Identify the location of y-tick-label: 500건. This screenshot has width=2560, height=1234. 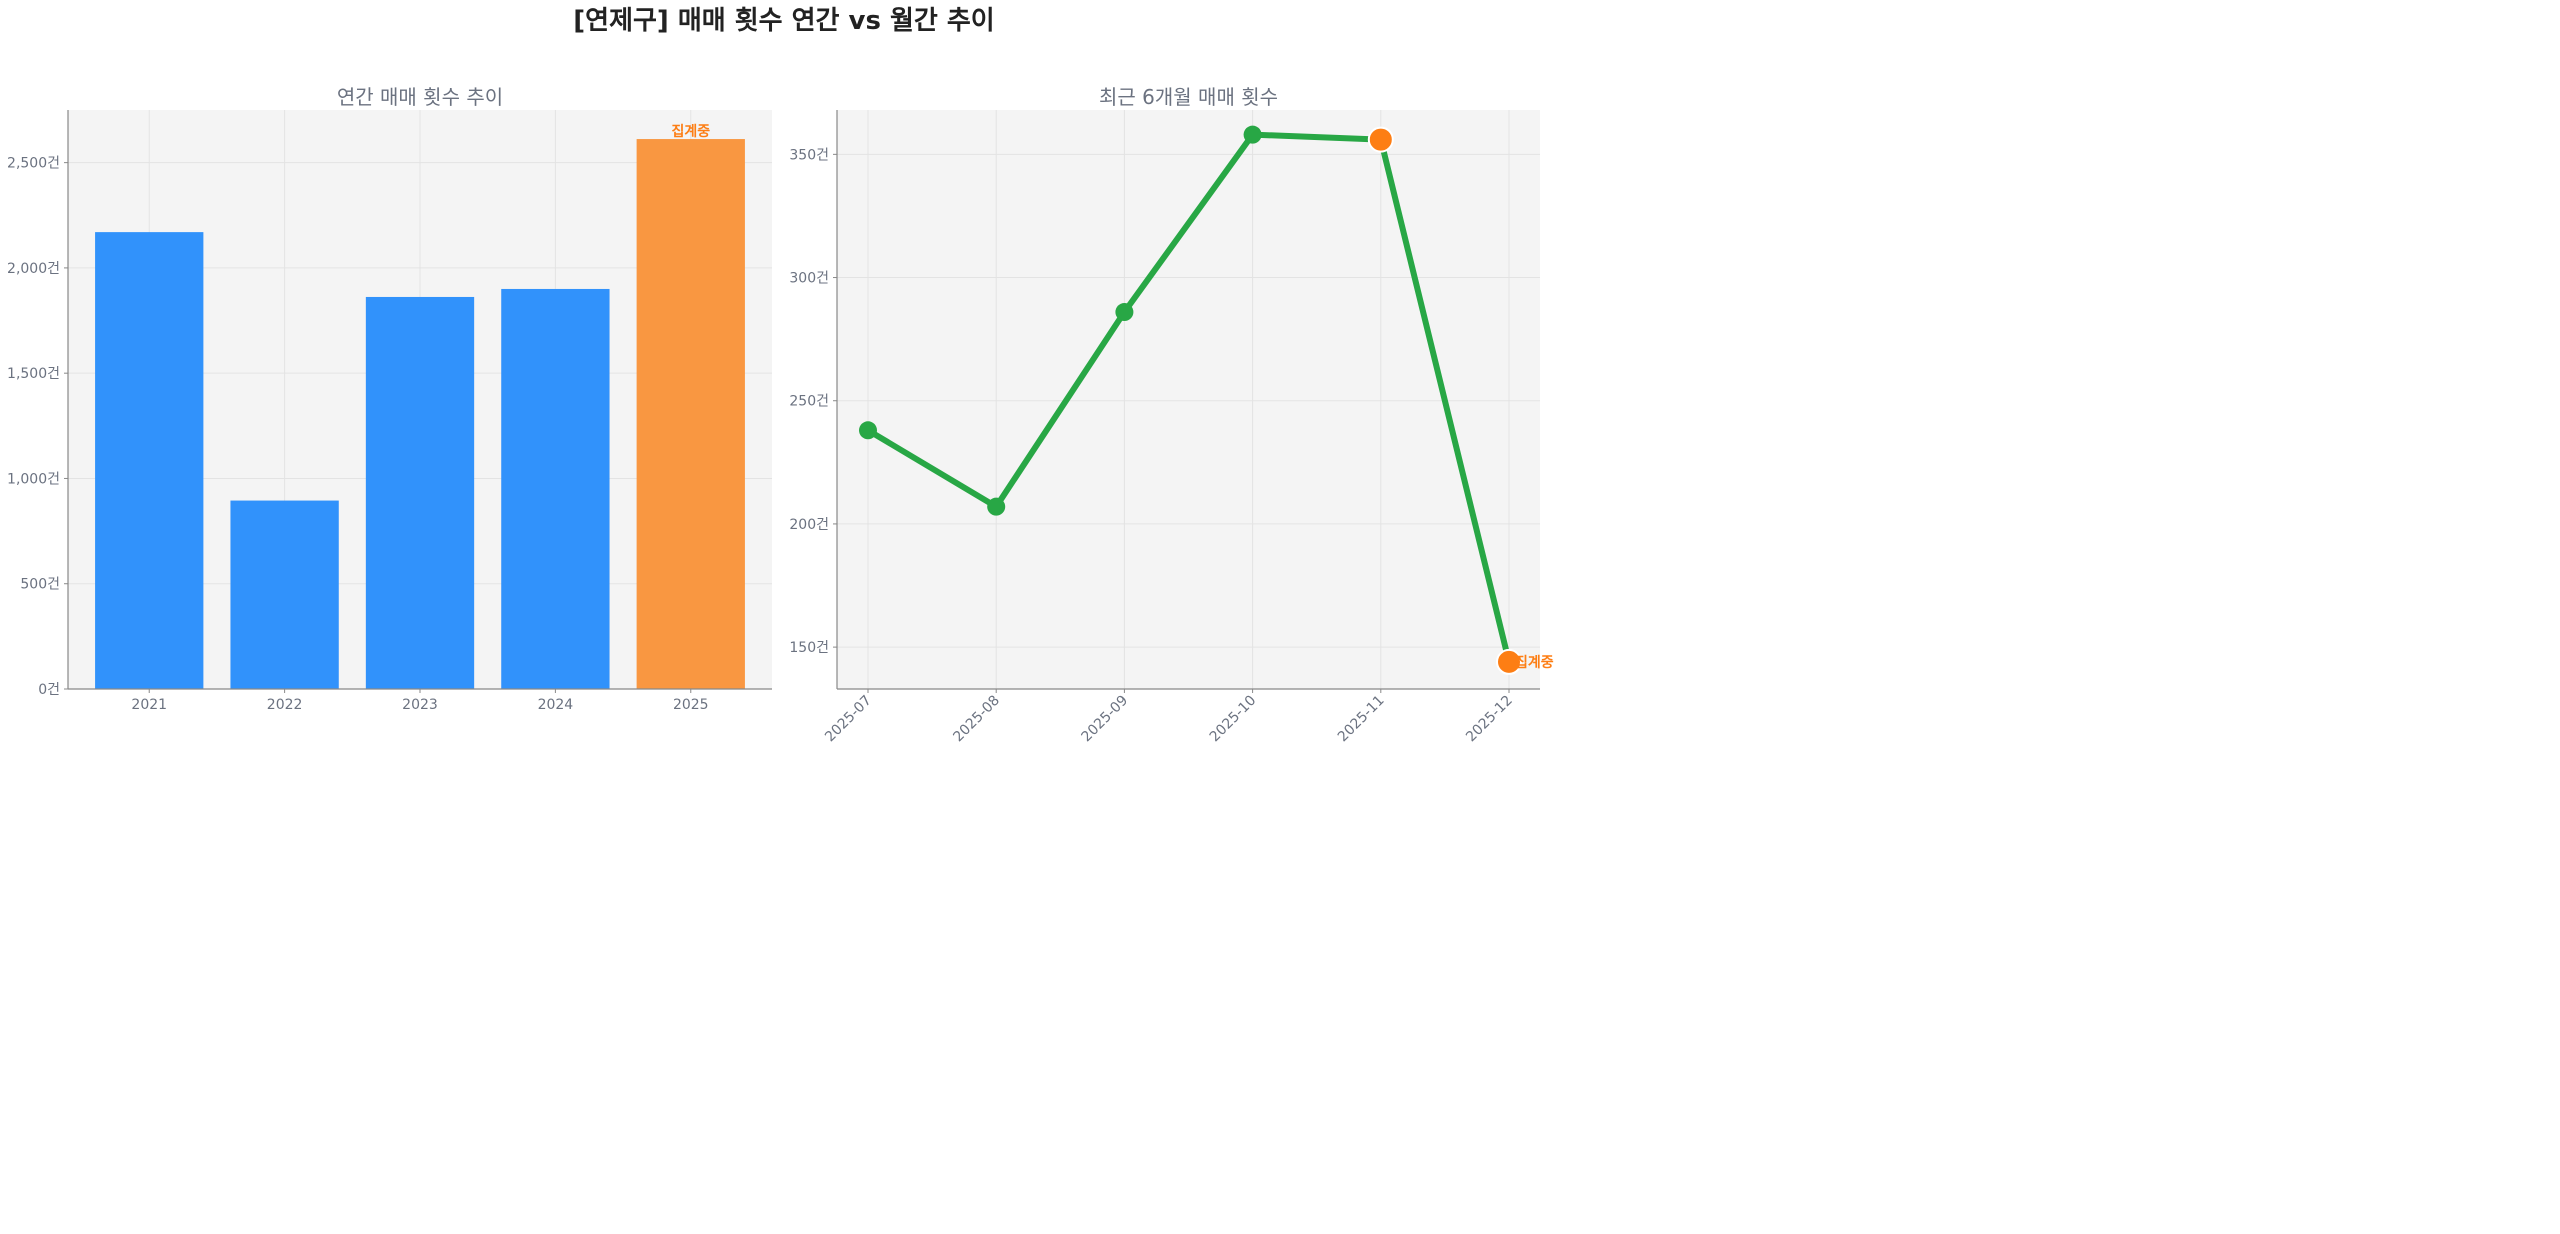
(40, 585).